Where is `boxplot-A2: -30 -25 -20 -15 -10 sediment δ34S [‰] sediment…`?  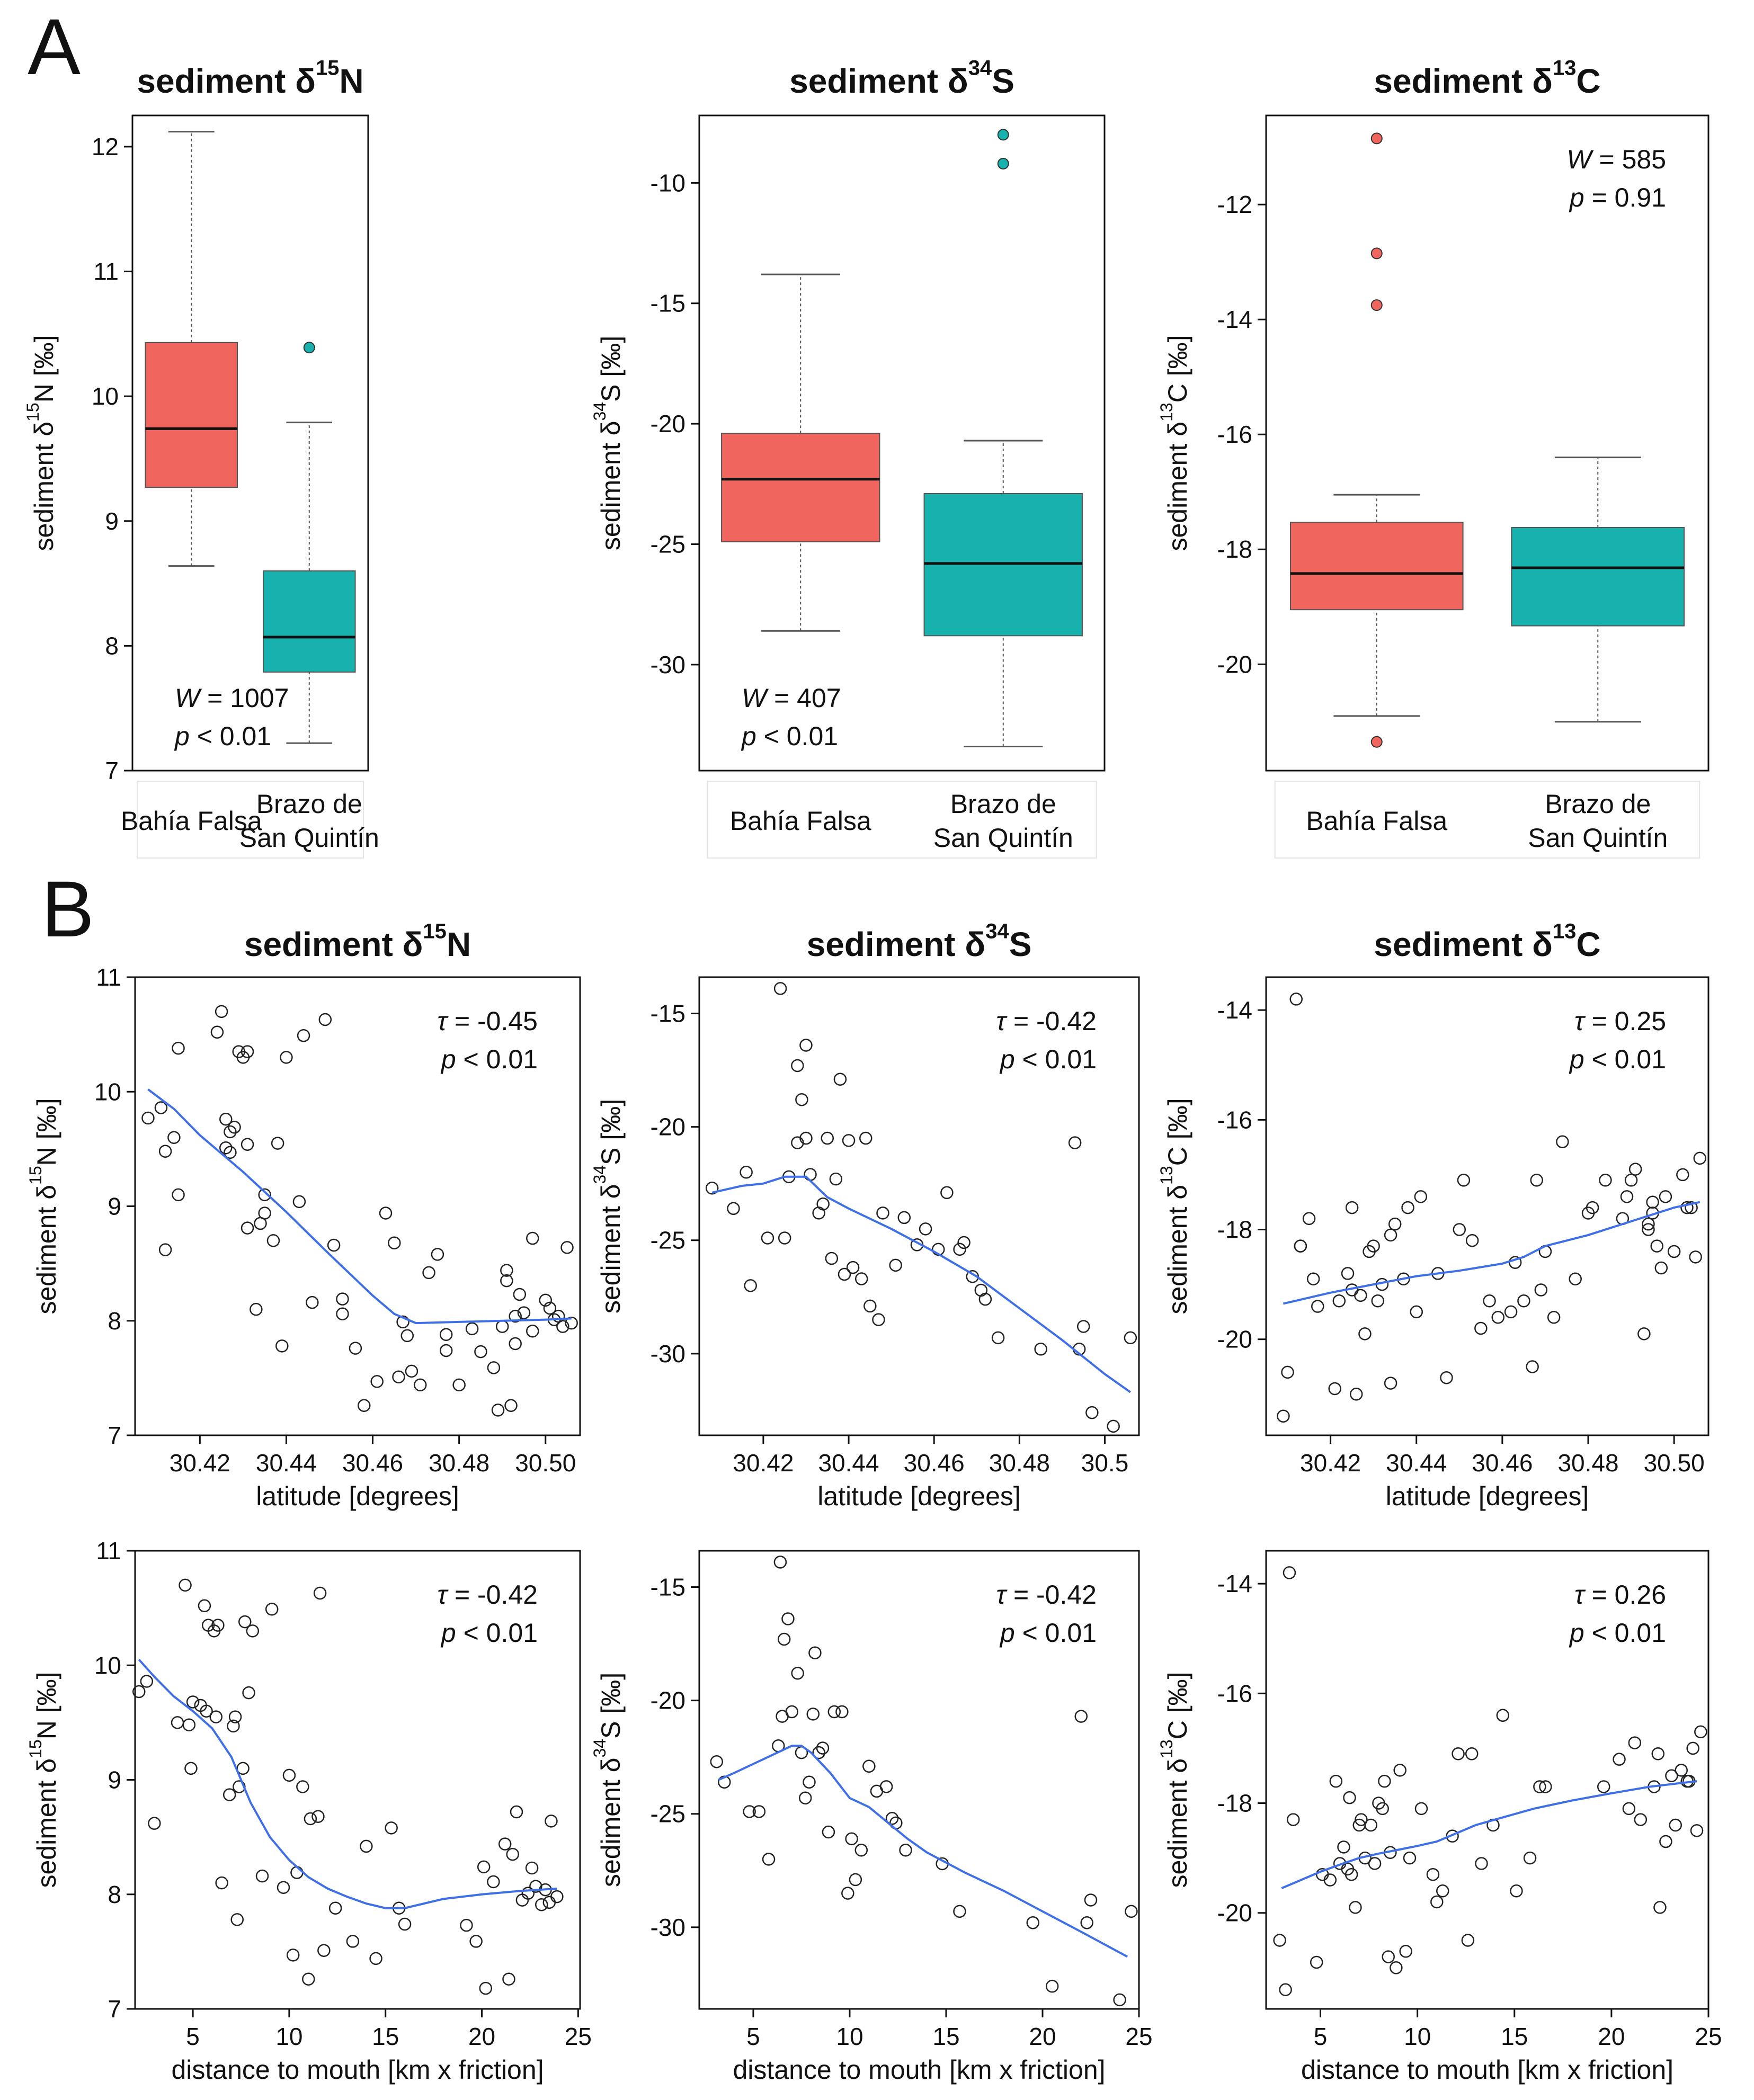
boxplot-A2: -30 -25 -20 -15 -10 sediment δ34S [‰] sediment… is located at coordinates (848, 457).